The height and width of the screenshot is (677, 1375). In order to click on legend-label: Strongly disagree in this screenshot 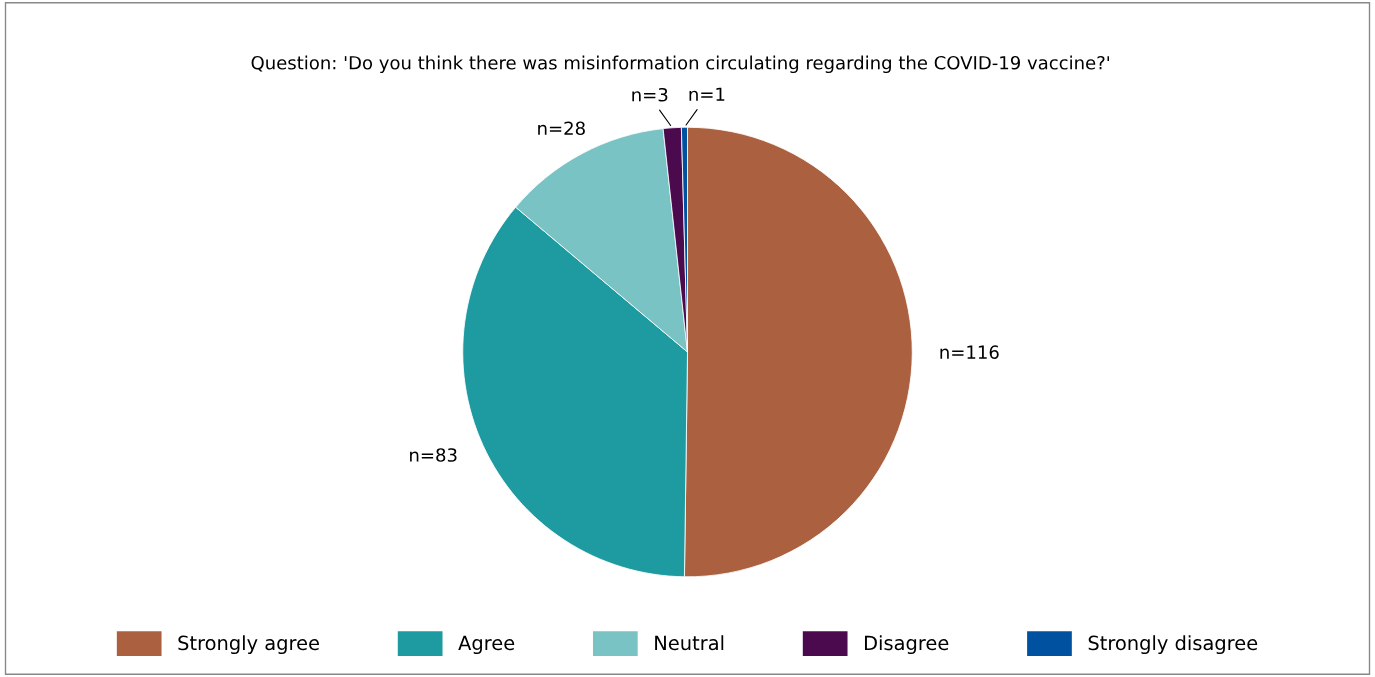, I will do `click(1173, 645)`.